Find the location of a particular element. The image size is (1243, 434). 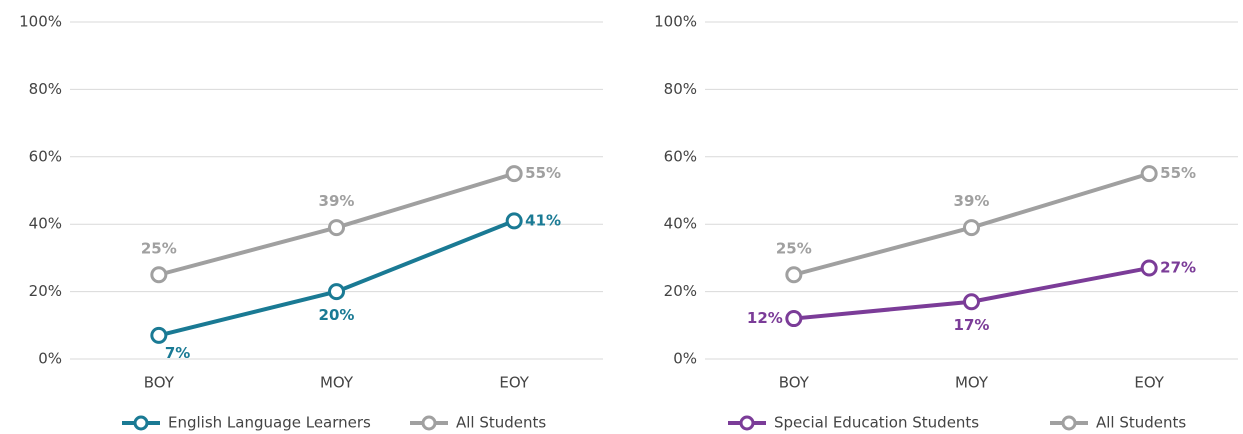

value-label: 7% is located at coordinates (177, 353).